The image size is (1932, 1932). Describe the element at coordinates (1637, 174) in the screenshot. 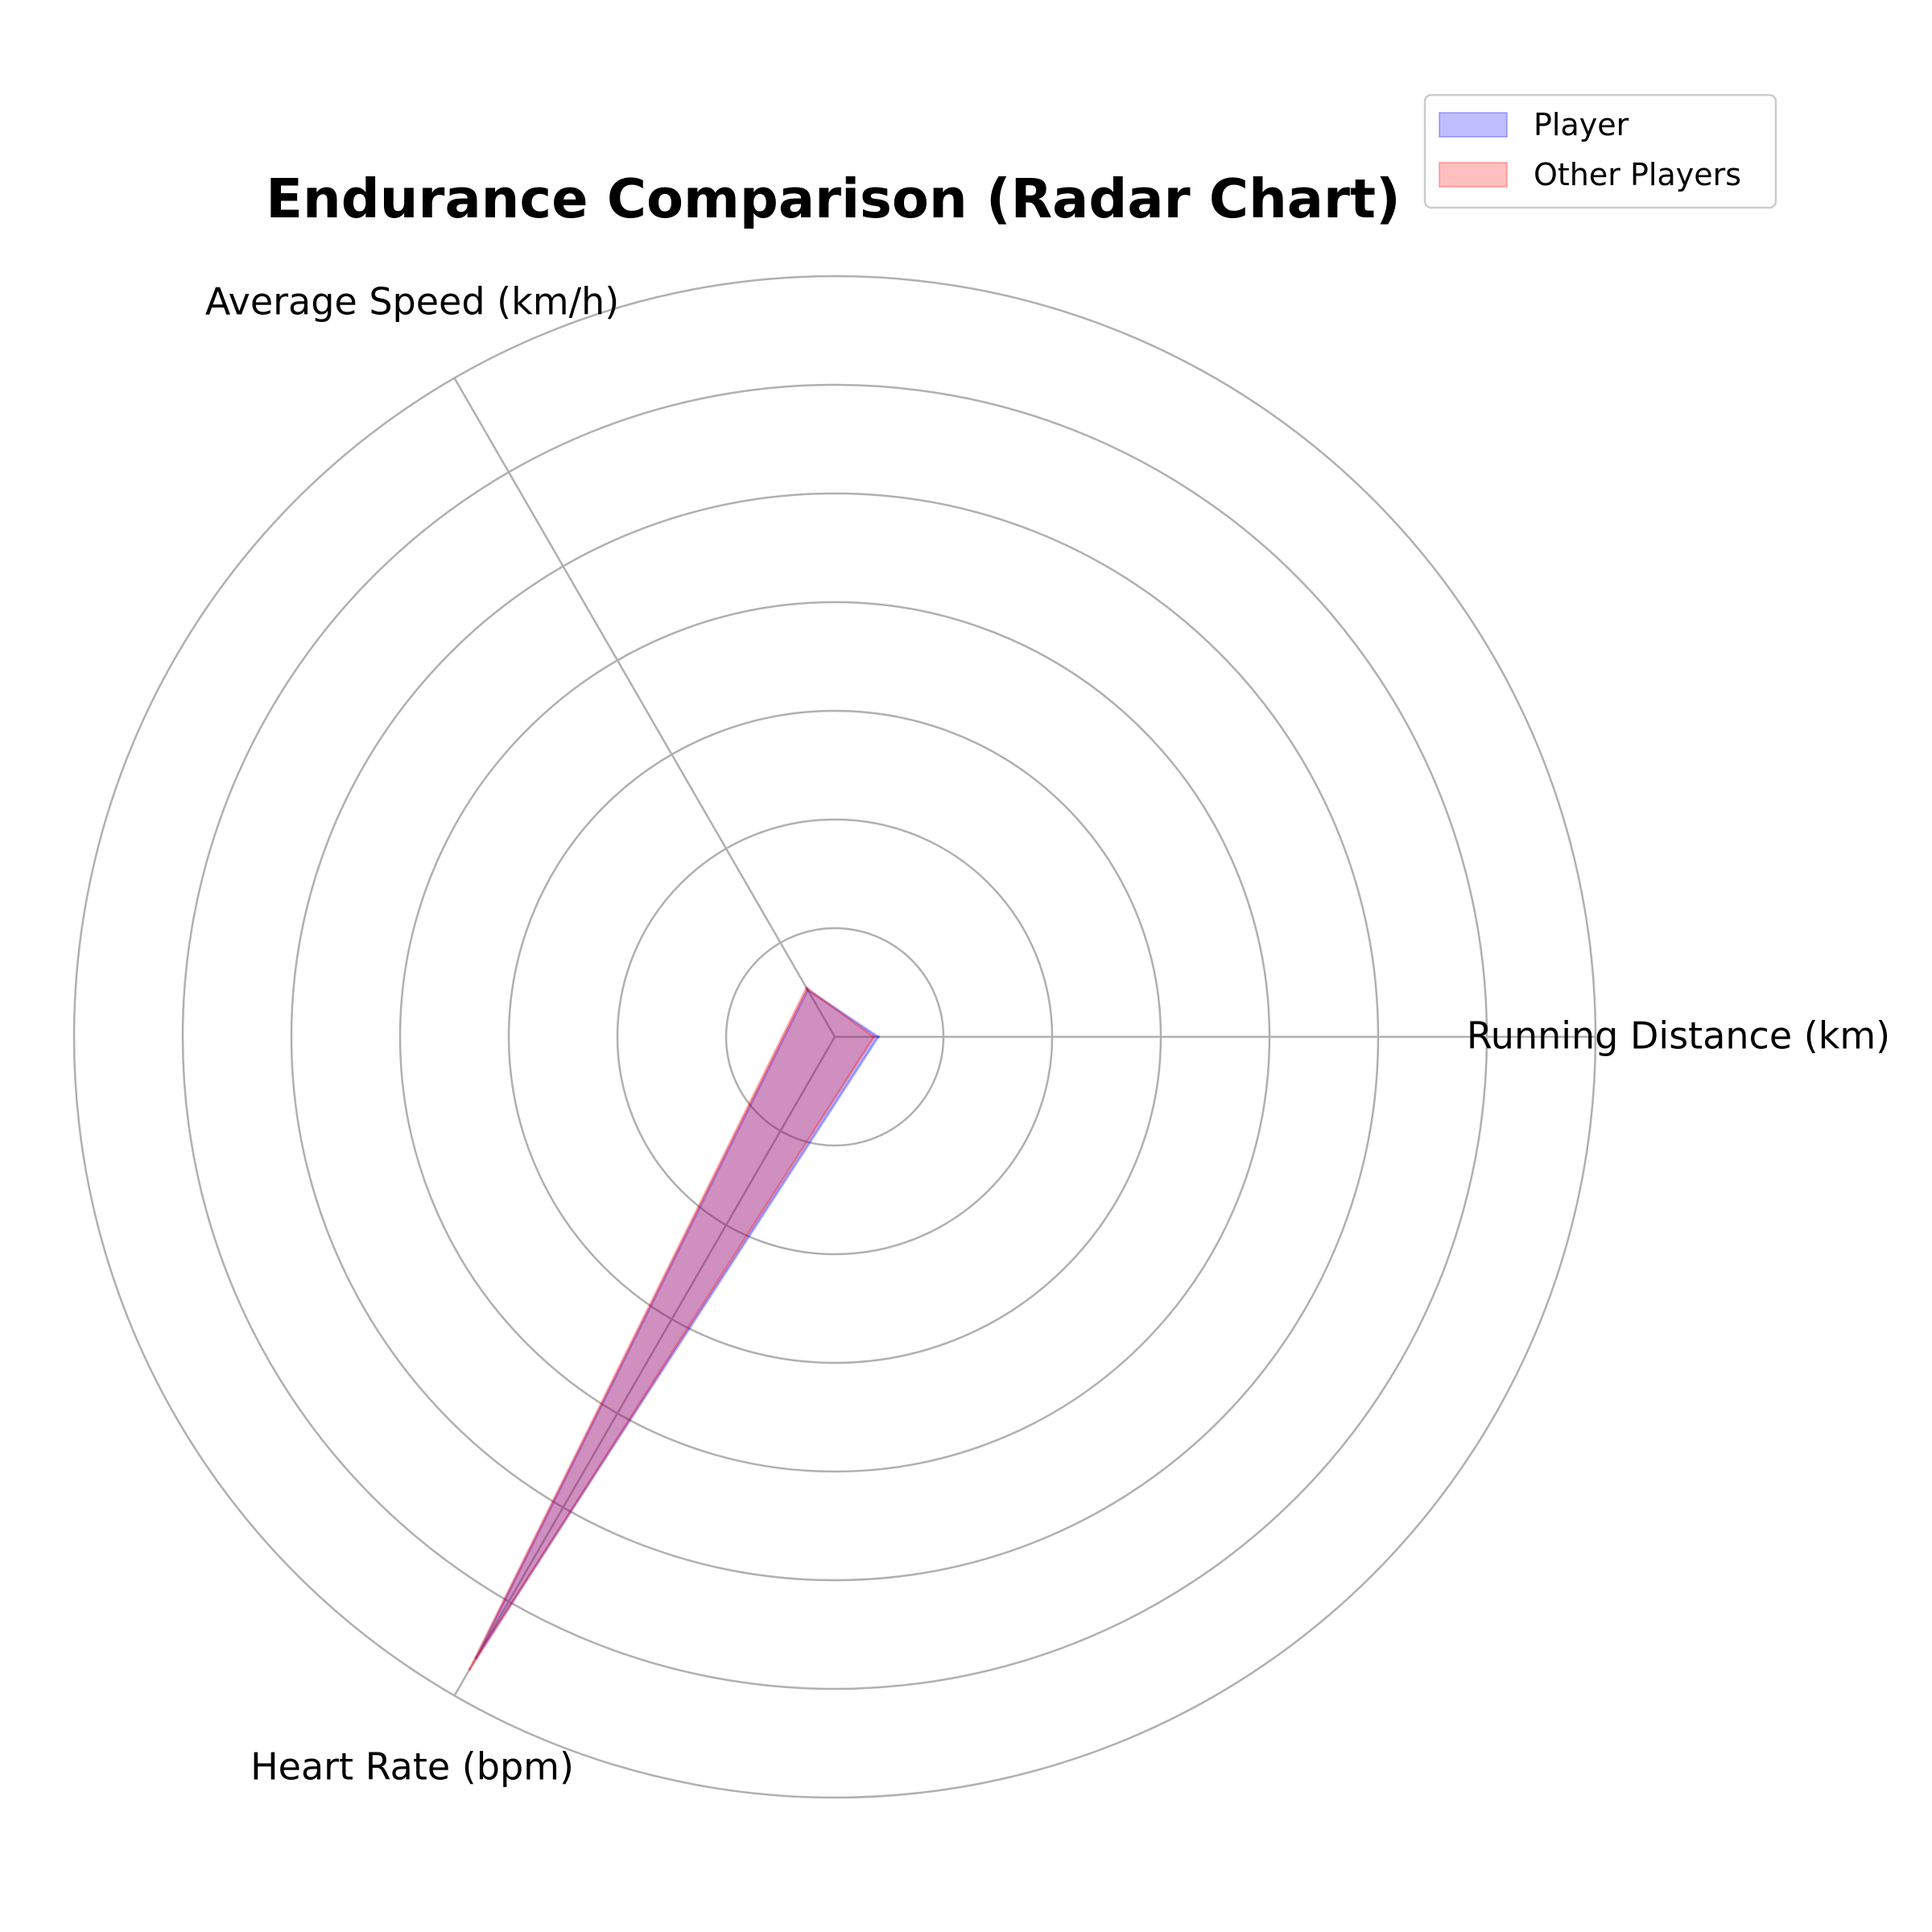

I see `legend-label-other-players: Other Players` at that location.